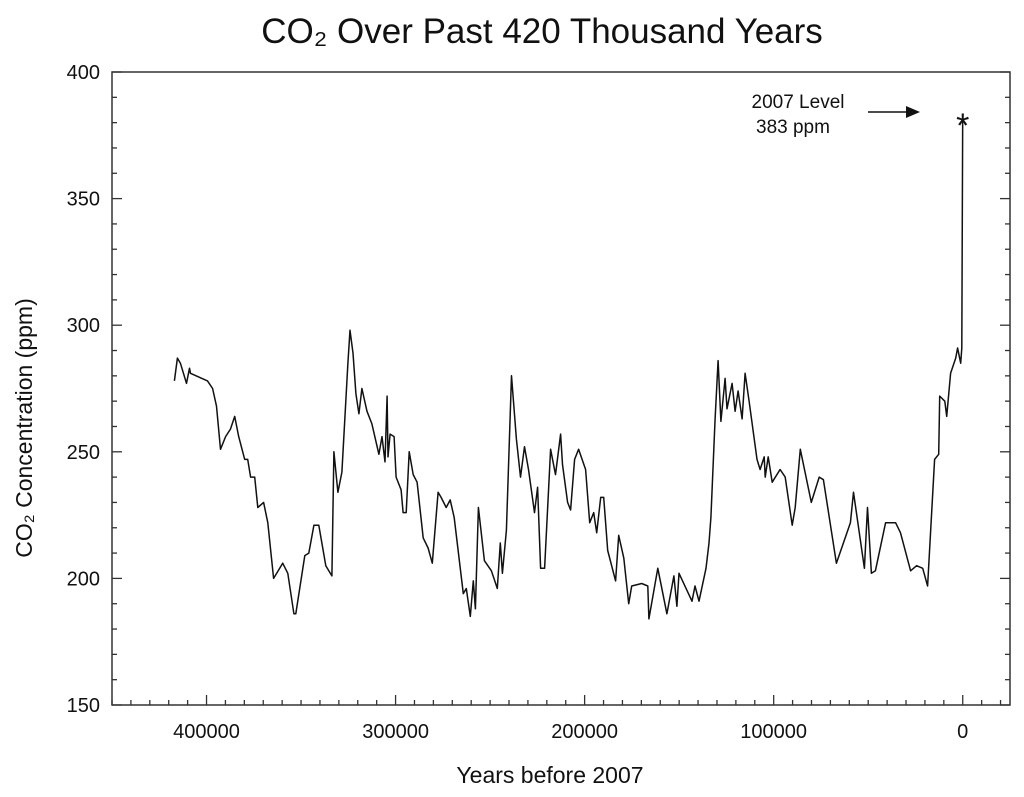  I want to click on arrowhead-icon, so click(913, 112).